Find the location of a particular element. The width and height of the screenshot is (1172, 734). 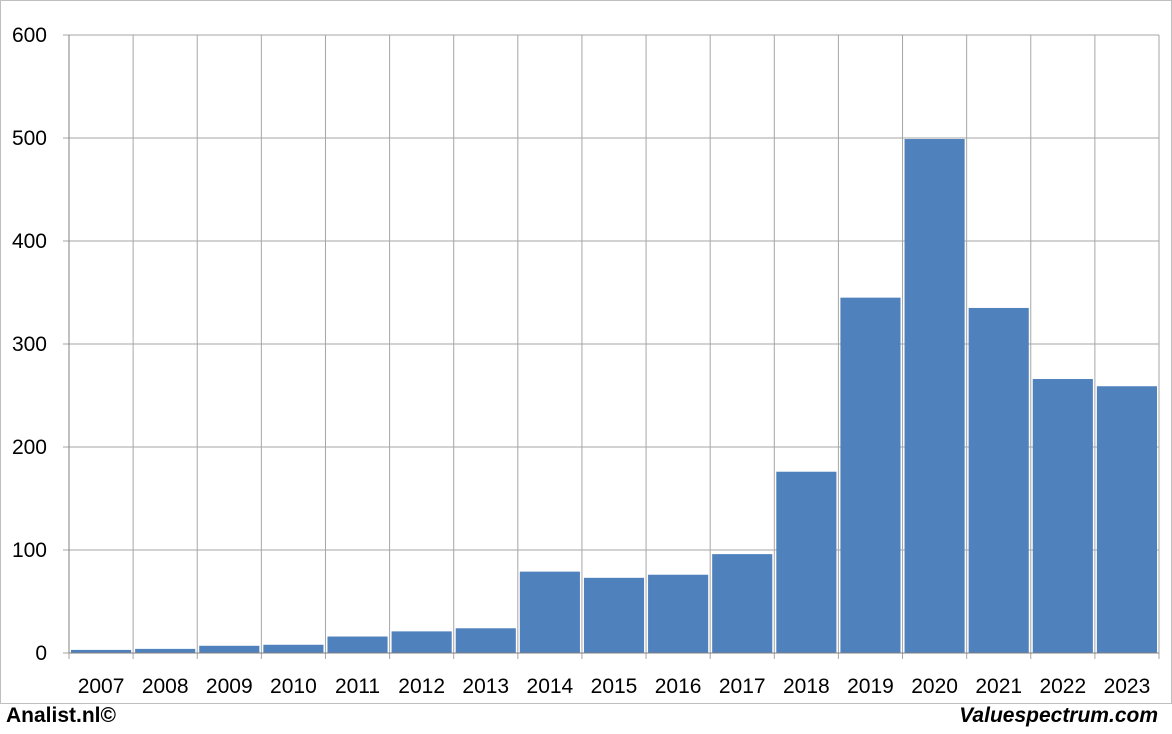

bar-2010 is located at coordinates (293, 648).